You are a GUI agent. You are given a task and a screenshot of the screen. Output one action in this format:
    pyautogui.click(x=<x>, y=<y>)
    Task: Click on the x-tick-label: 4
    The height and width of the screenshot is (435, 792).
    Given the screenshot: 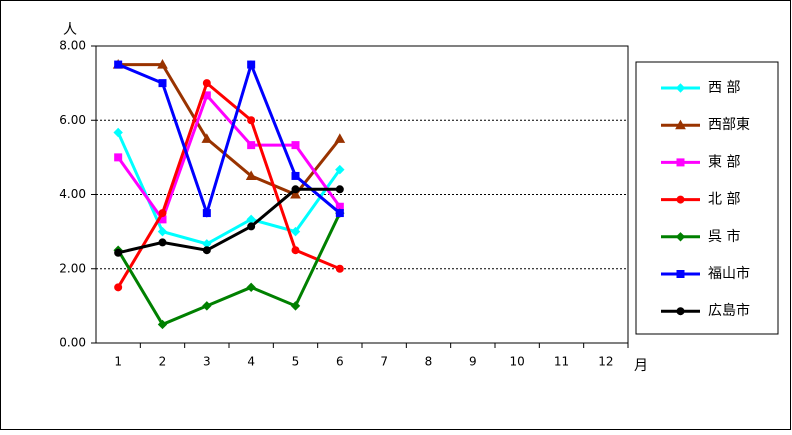 What is the action you would take?
    pyautogui.click(x=251, y=362)
    